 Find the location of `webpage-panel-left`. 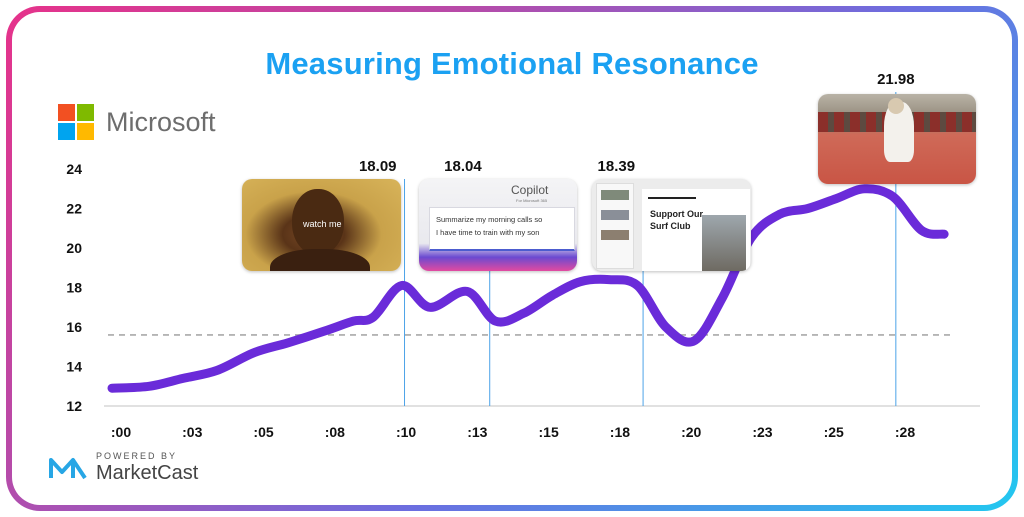

webpage-panel-left is located at coordinates (615, 226).